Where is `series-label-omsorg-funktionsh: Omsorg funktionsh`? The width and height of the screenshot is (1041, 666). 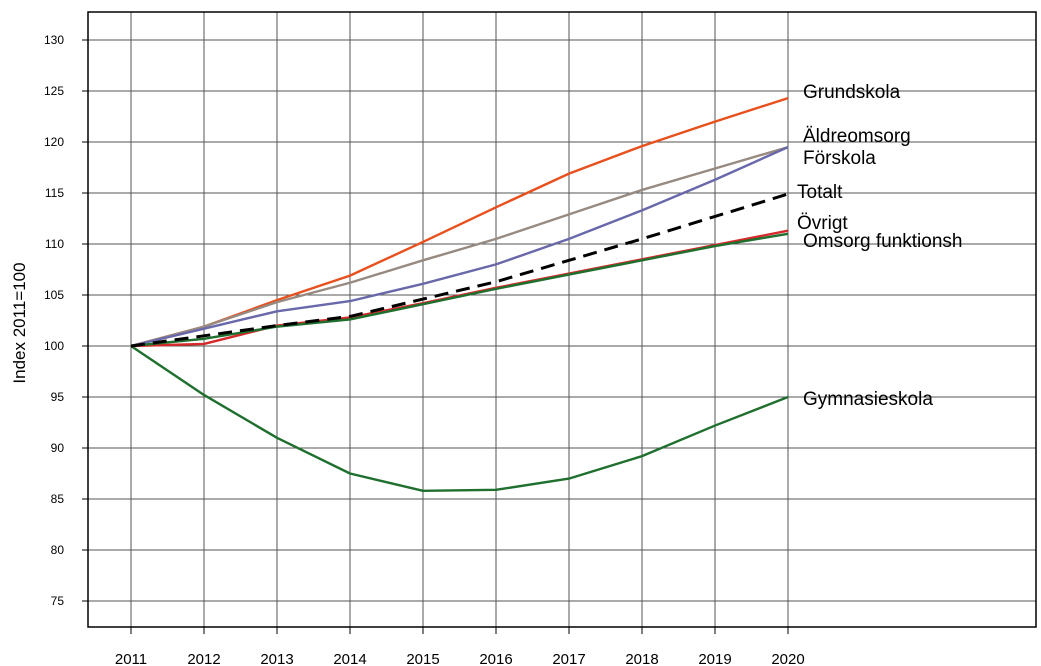 series-label-omsorg-funktionsh: Omsorg funktionsh is located at coordinates (882, 241).